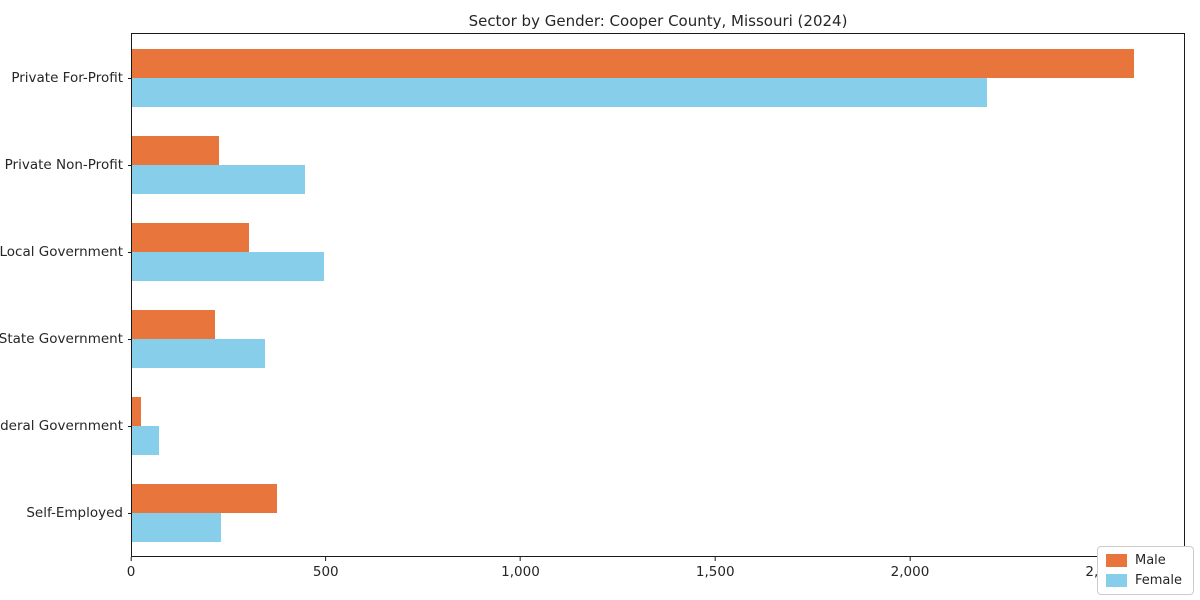 This screenshot has height=600, width=1200. Describe the element at coordinates (74, 512) in the screenshot. I see `ytick-label-self-employed: Self-Employed` at that location.